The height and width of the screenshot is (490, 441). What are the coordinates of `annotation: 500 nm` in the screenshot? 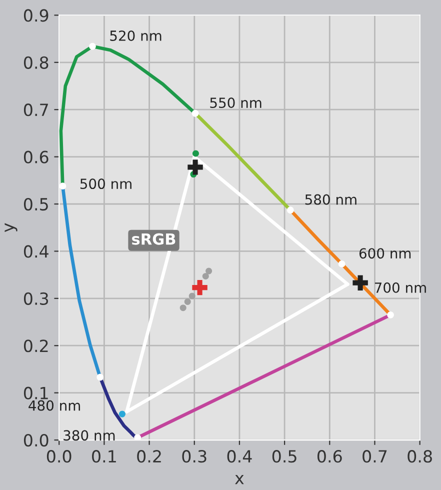 It's located at (106, 184).